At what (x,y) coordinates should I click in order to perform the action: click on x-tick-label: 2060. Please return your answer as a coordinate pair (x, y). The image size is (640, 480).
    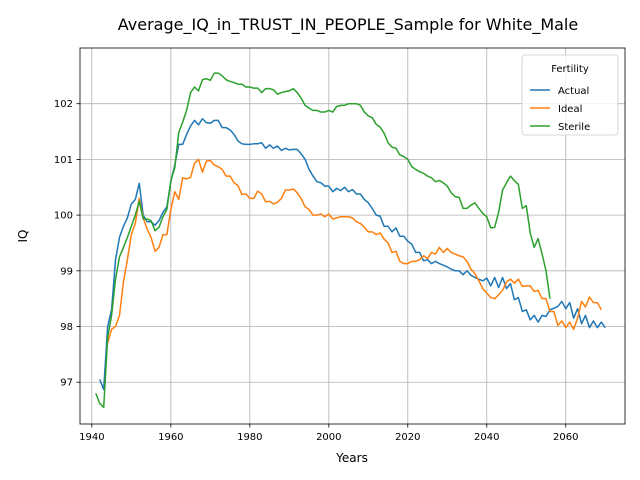
    Looking at the image, I should click on (565, 437).